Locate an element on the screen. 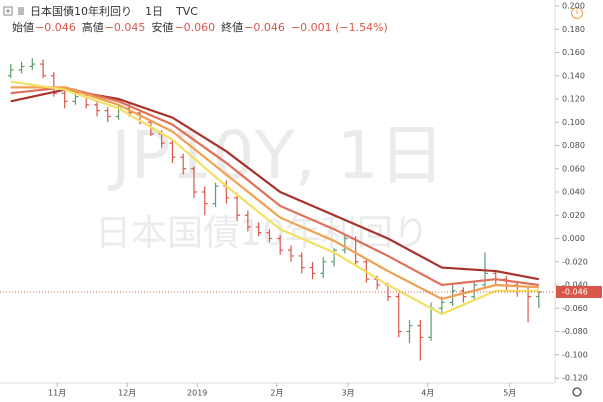 The width and height of the screenshot is (603, 402). y-tick-label: 0.140 is located at coordinates (573, 75).